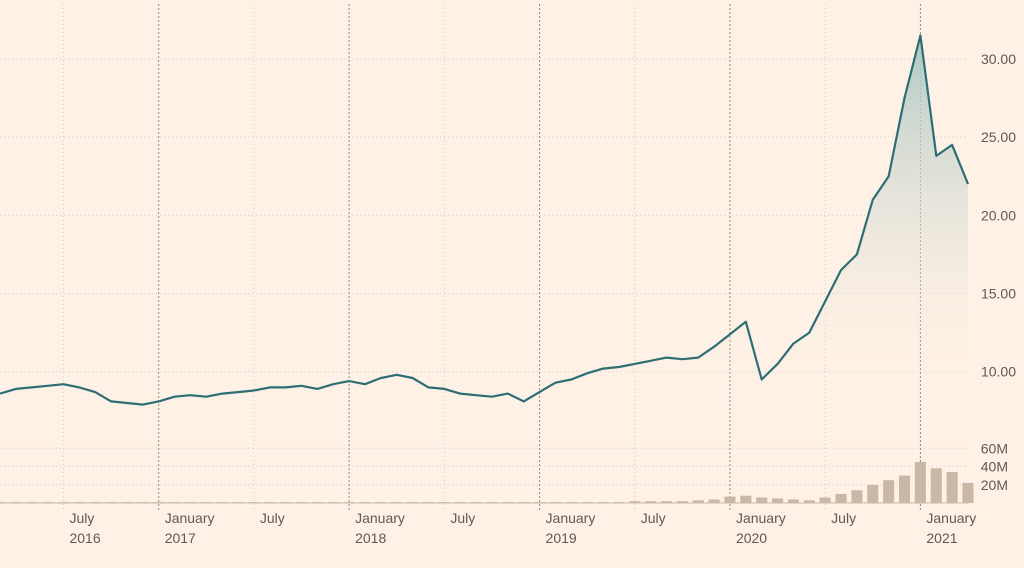 This screenshot has height=568, width=1024. What do you see at coordinates (84, 538) in the screenshot?
I see `x-year-label: 2016` at bounding box center [84, 538].